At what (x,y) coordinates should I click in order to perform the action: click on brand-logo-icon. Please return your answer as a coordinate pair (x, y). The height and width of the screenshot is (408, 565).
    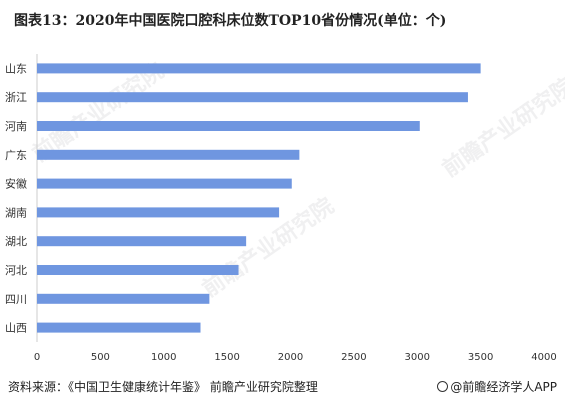
    Looking at the image, I should click on (443, 386).